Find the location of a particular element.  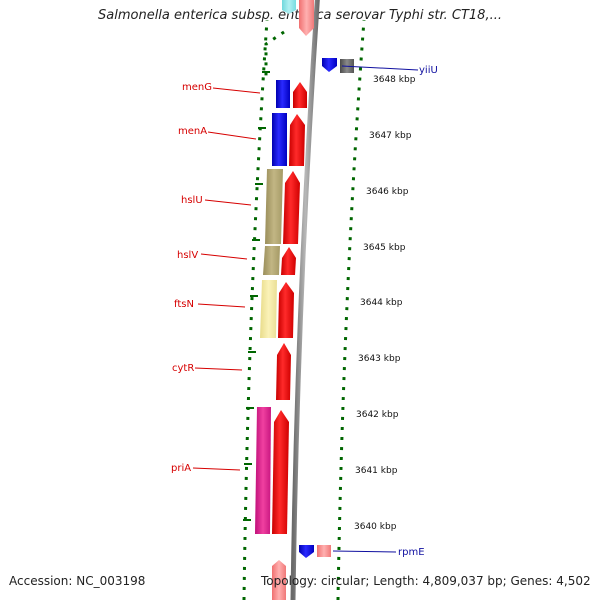

yellow-feature-ftsN is located at coordinates (268, 309).